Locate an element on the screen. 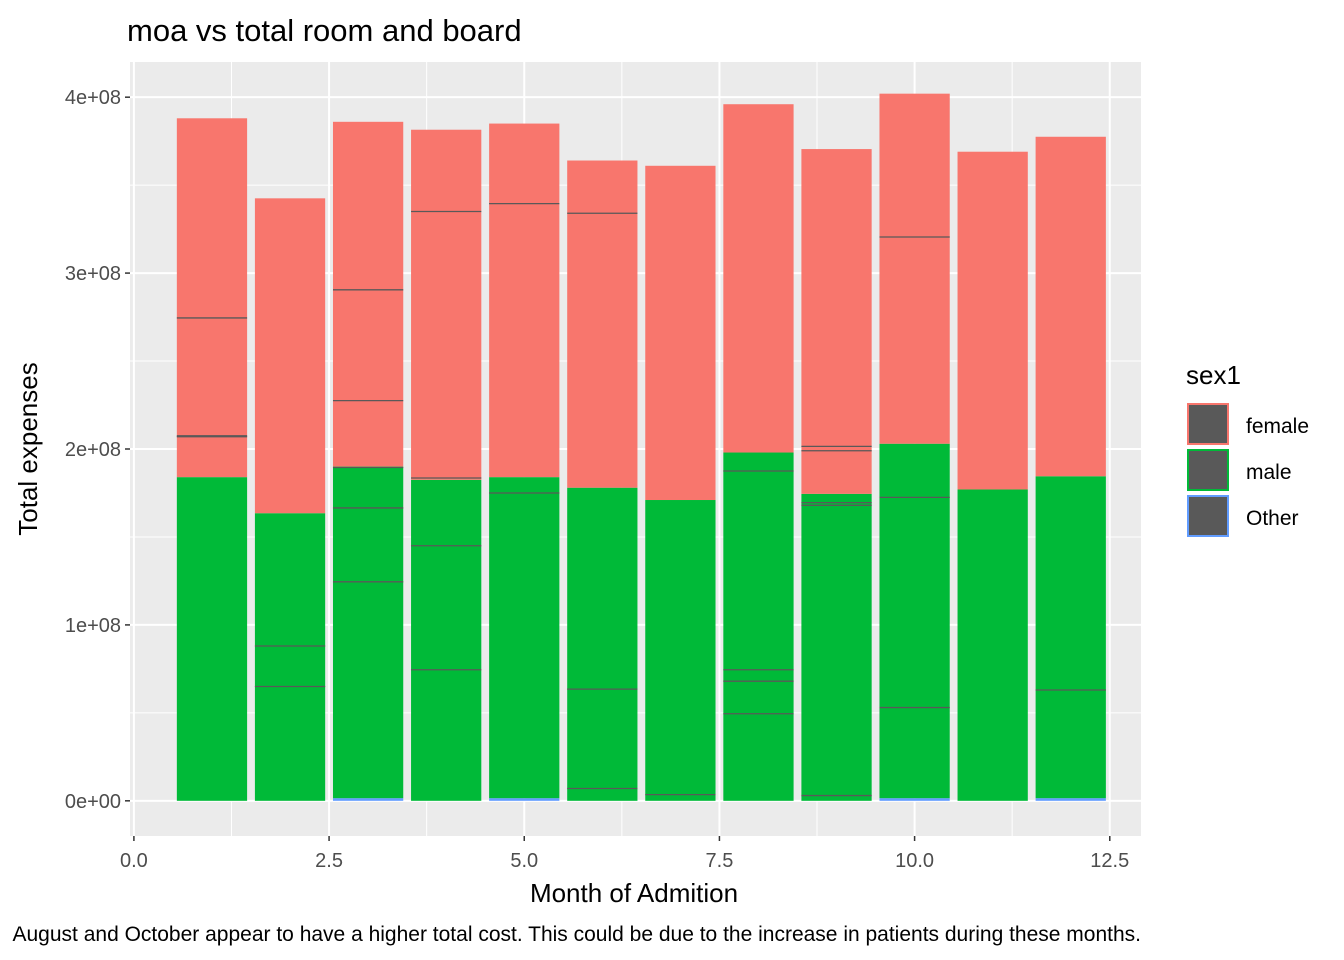 The height and width of the screenshot is (960, 1344). legend-title: sex1 is located at coordinates (1213, 375).